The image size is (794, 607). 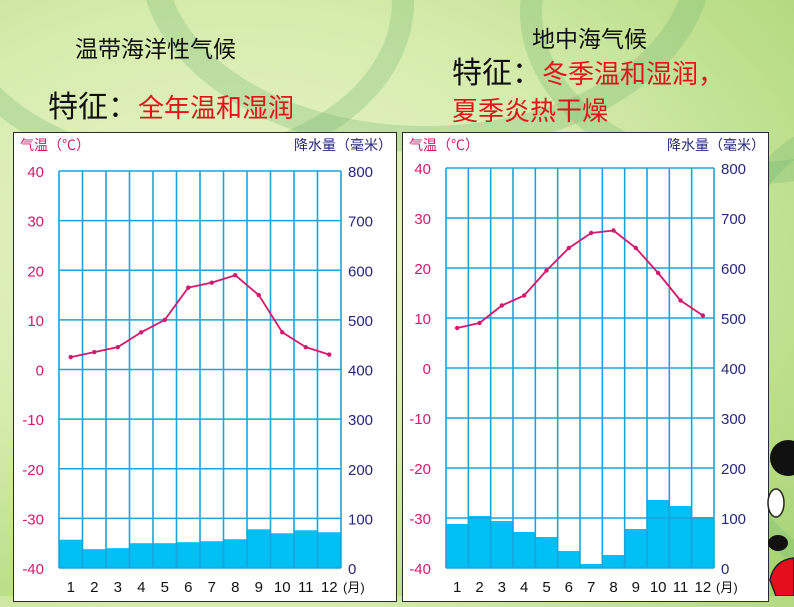 What do you see at coordinates (727, 587) in the screenshot?
I see `month-unit-label: (月)` at bounding box center [727, 587].